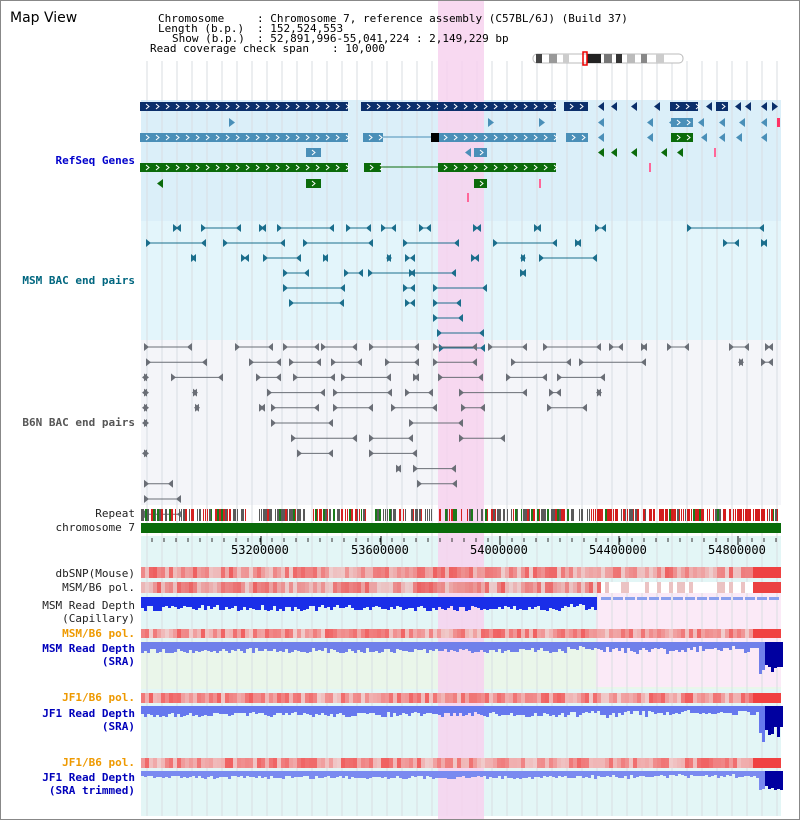 The image size is (800, 820). What do you see at coordinates (115, 513) in the screenshot?
I see `track-label-repeat: Repeat` at bounding box center [115, 513].